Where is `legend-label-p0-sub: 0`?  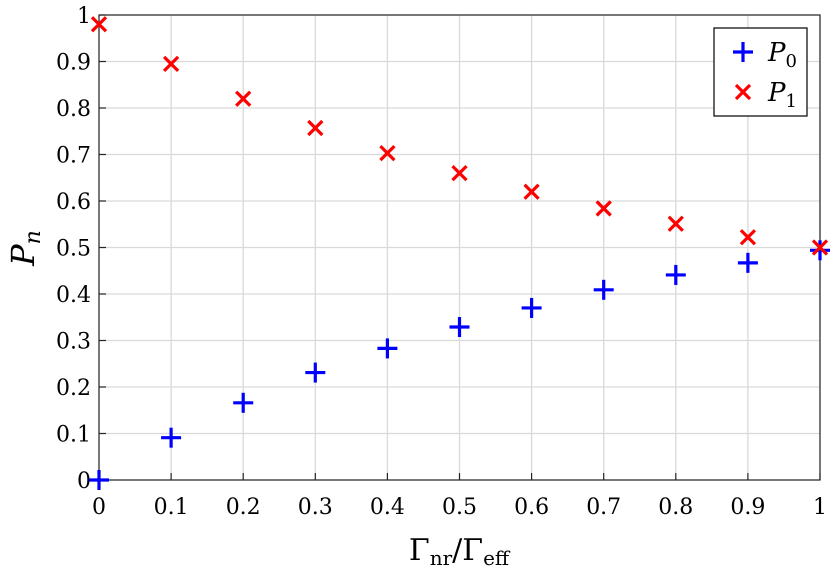
legend-label-p0-sub: 0 is located at coordinates (791, 61).